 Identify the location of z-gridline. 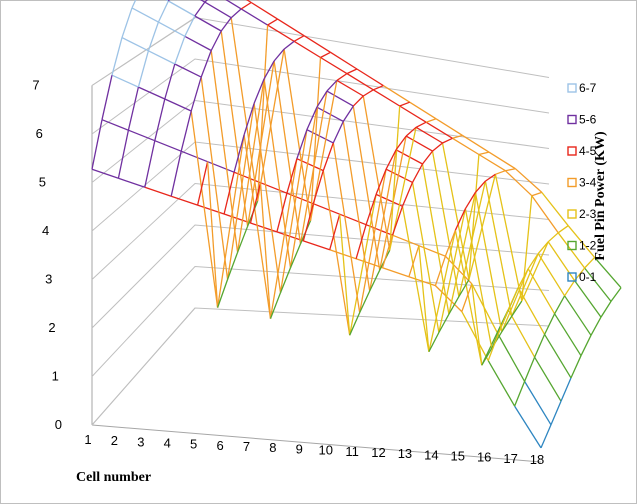
(320, 96).